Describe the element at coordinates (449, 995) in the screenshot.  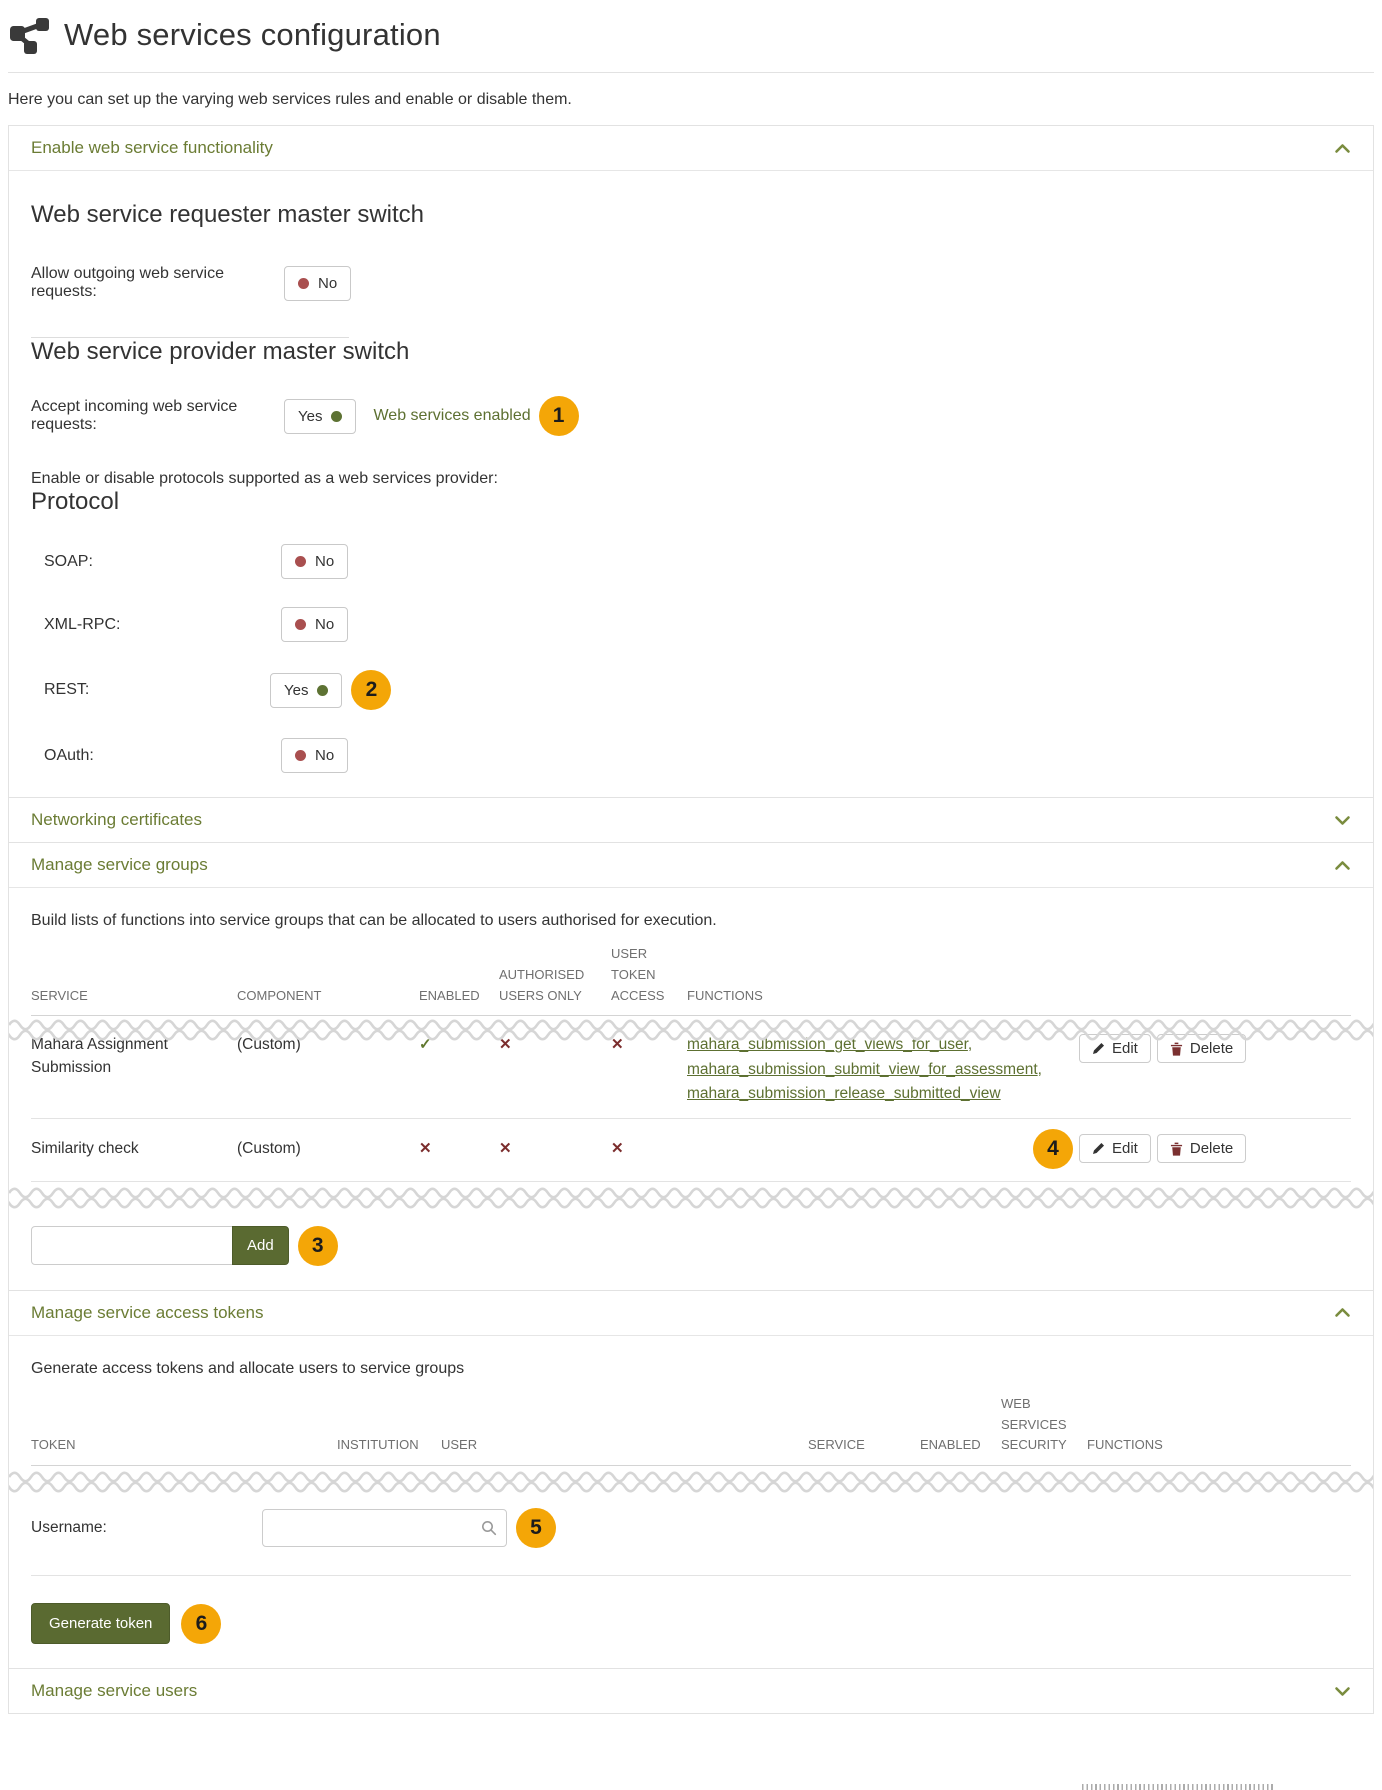
I see `col-enabled: ENABLED` at that location.